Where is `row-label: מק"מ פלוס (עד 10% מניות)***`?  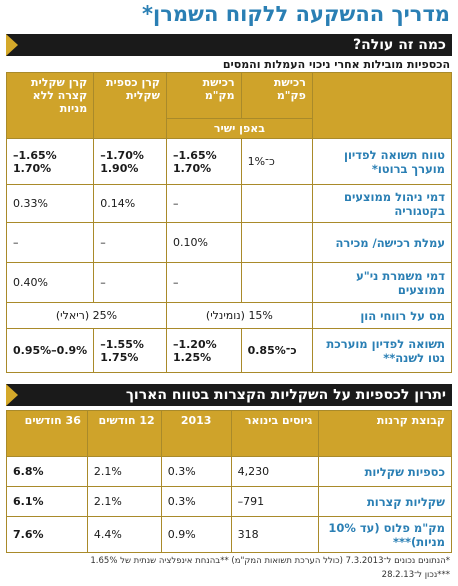 row-label: מק"מ פלוס (עד 10% מניות)*** is located at coordinates (385, 534).